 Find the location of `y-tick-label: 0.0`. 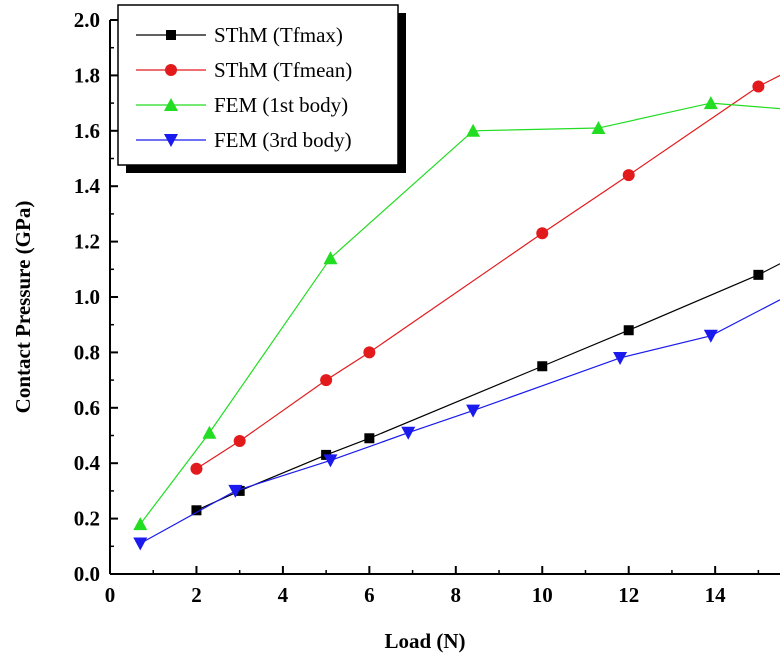

y-tick-label: 0.0 is located at coordinates (87, 574).